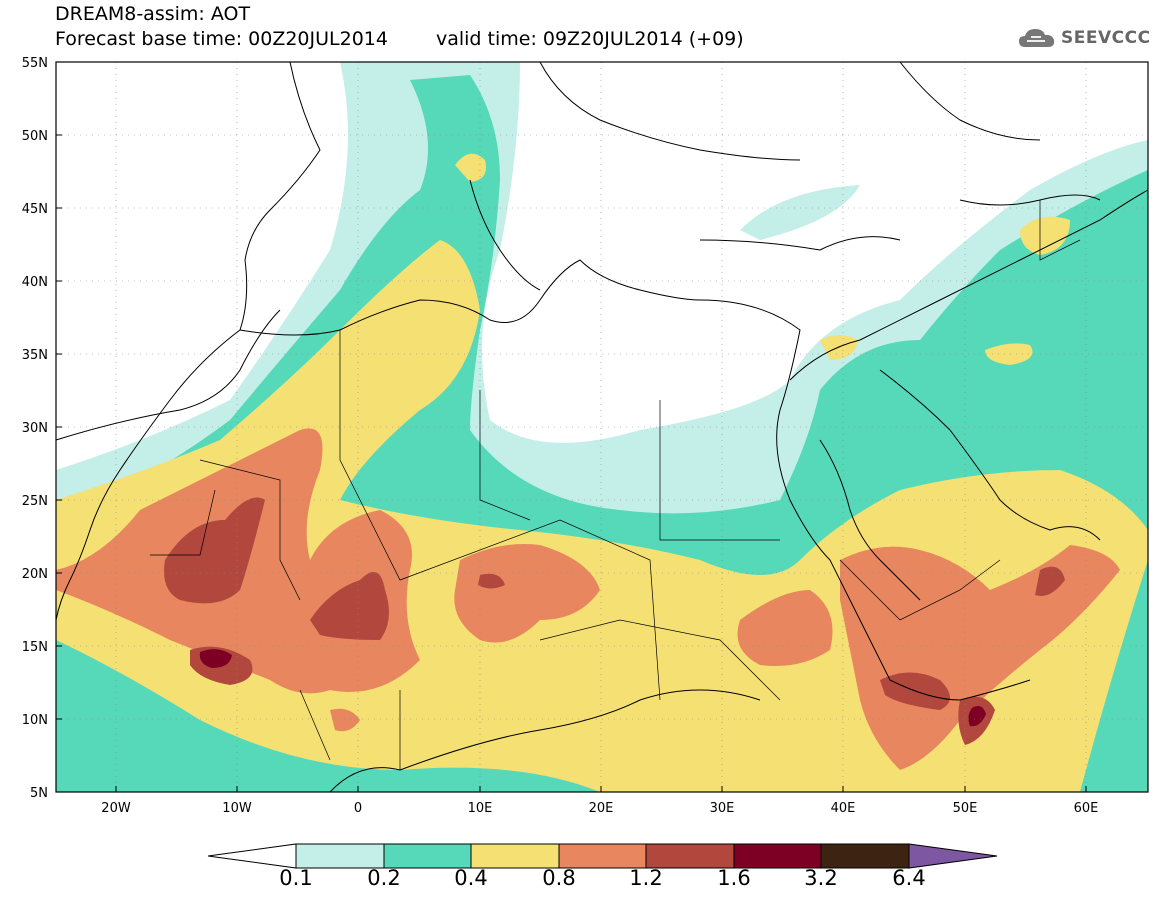 This screenshot has height=905, width=1165. Describe the element at coordinates (646, 878) in the screenshot. I see `colorbar-label: 1.2` at that location.